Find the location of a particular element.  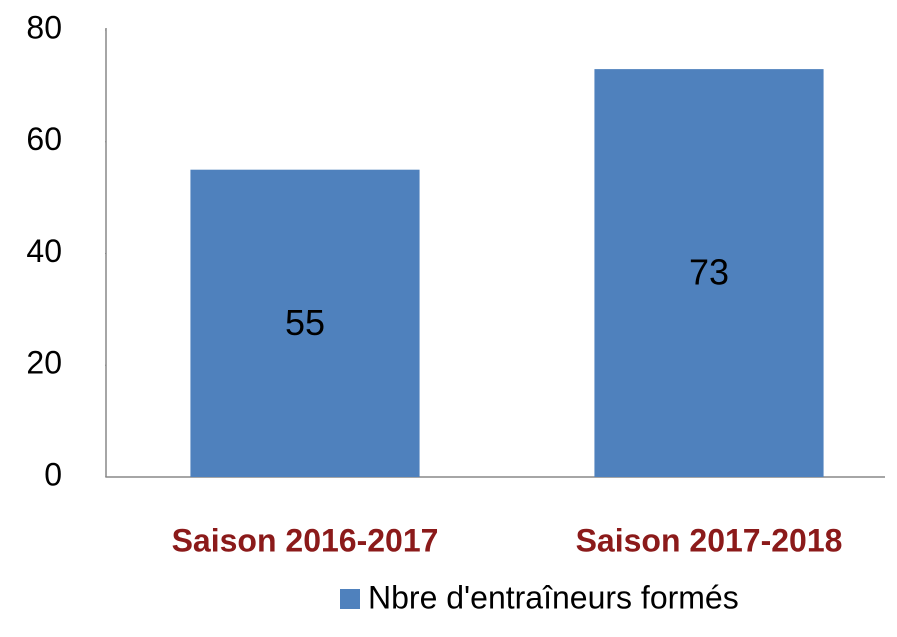

x-tick-label: Saison 2017-2018 is located at coordinates (709, 540).